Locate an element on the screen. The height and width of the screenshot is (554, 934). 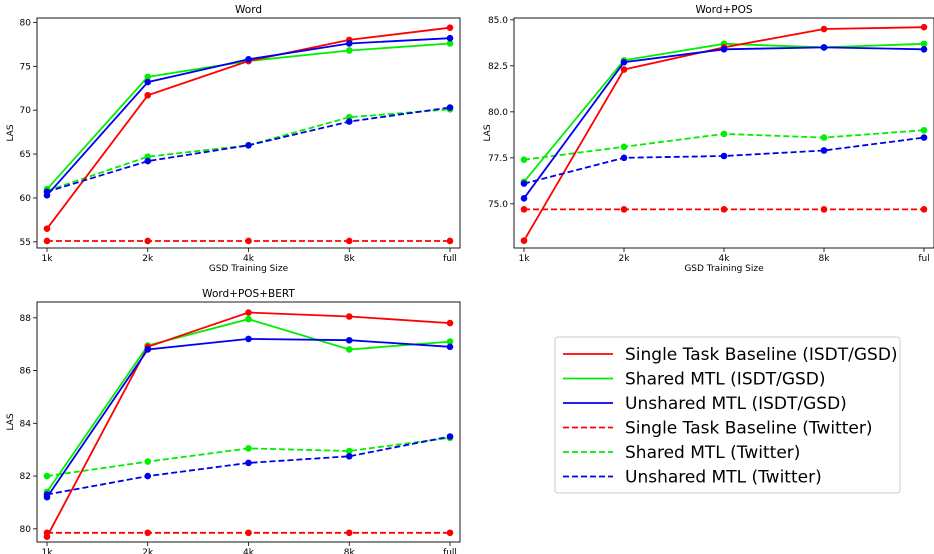
y-tick-label: 60 is located at coordinates (26, 199).